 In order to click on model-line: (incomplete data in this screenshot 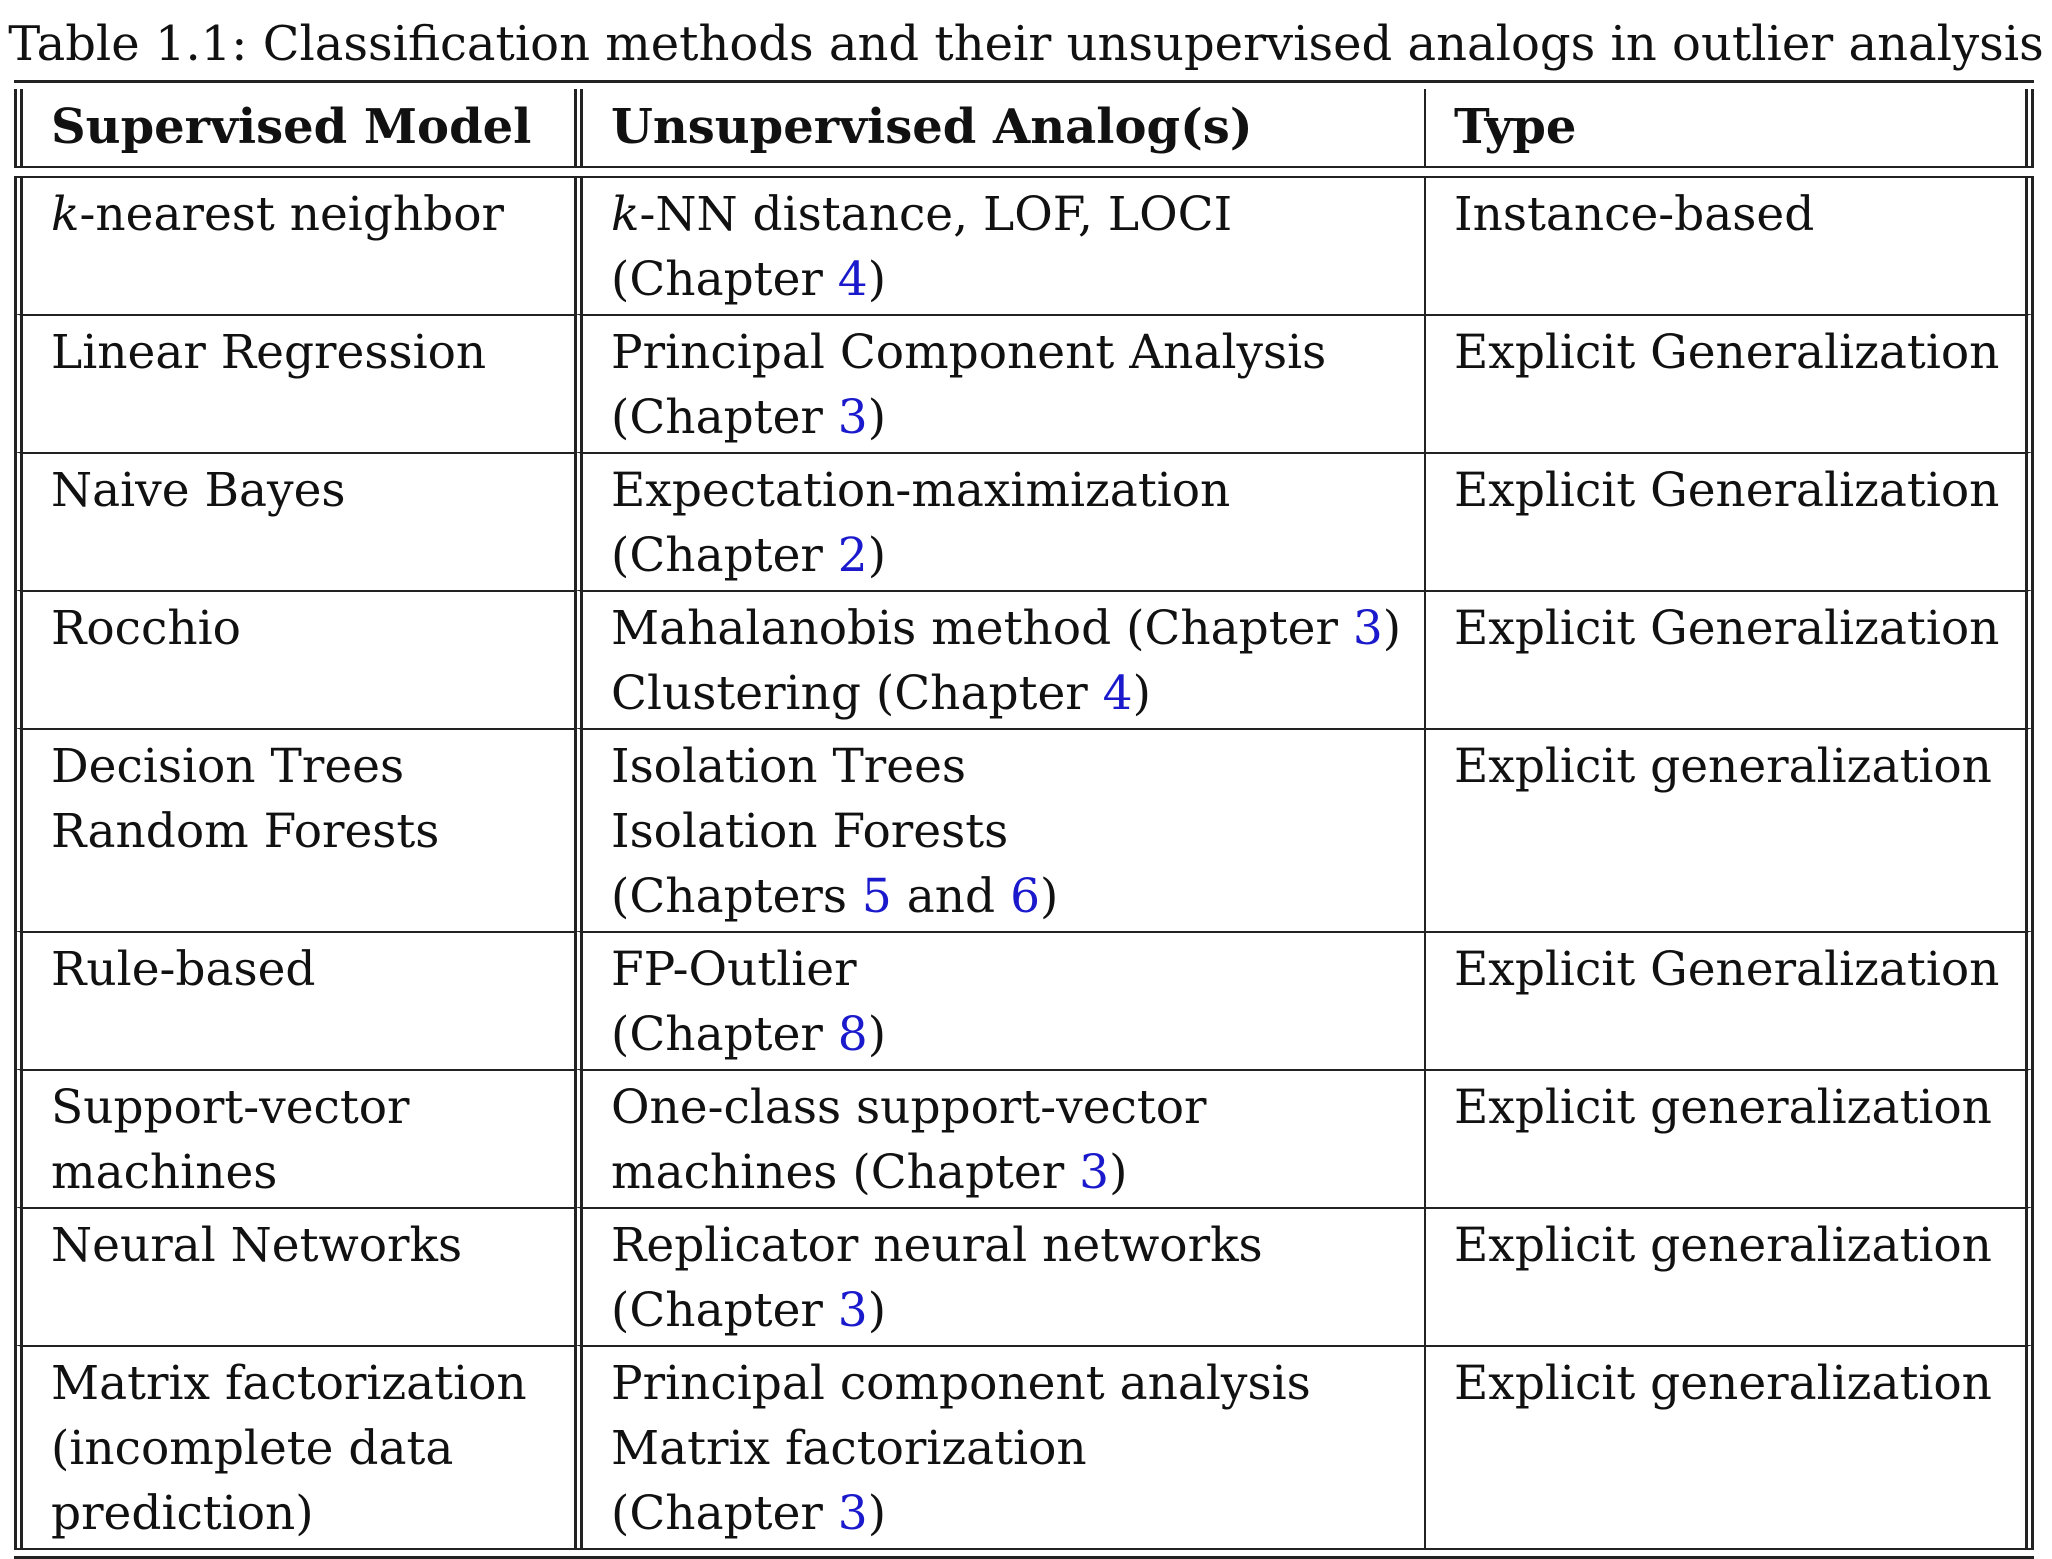, I will do `click(252, 1448)`.